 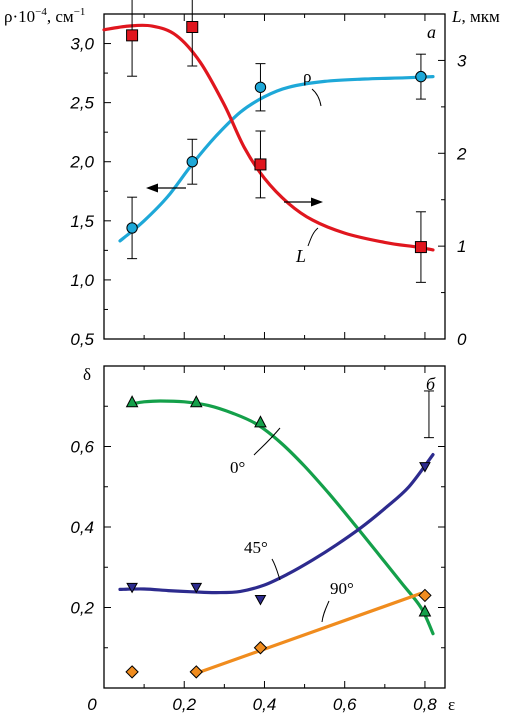 I want to click on x-axis-title-epsilon: ε, so click(x=451, y=704).